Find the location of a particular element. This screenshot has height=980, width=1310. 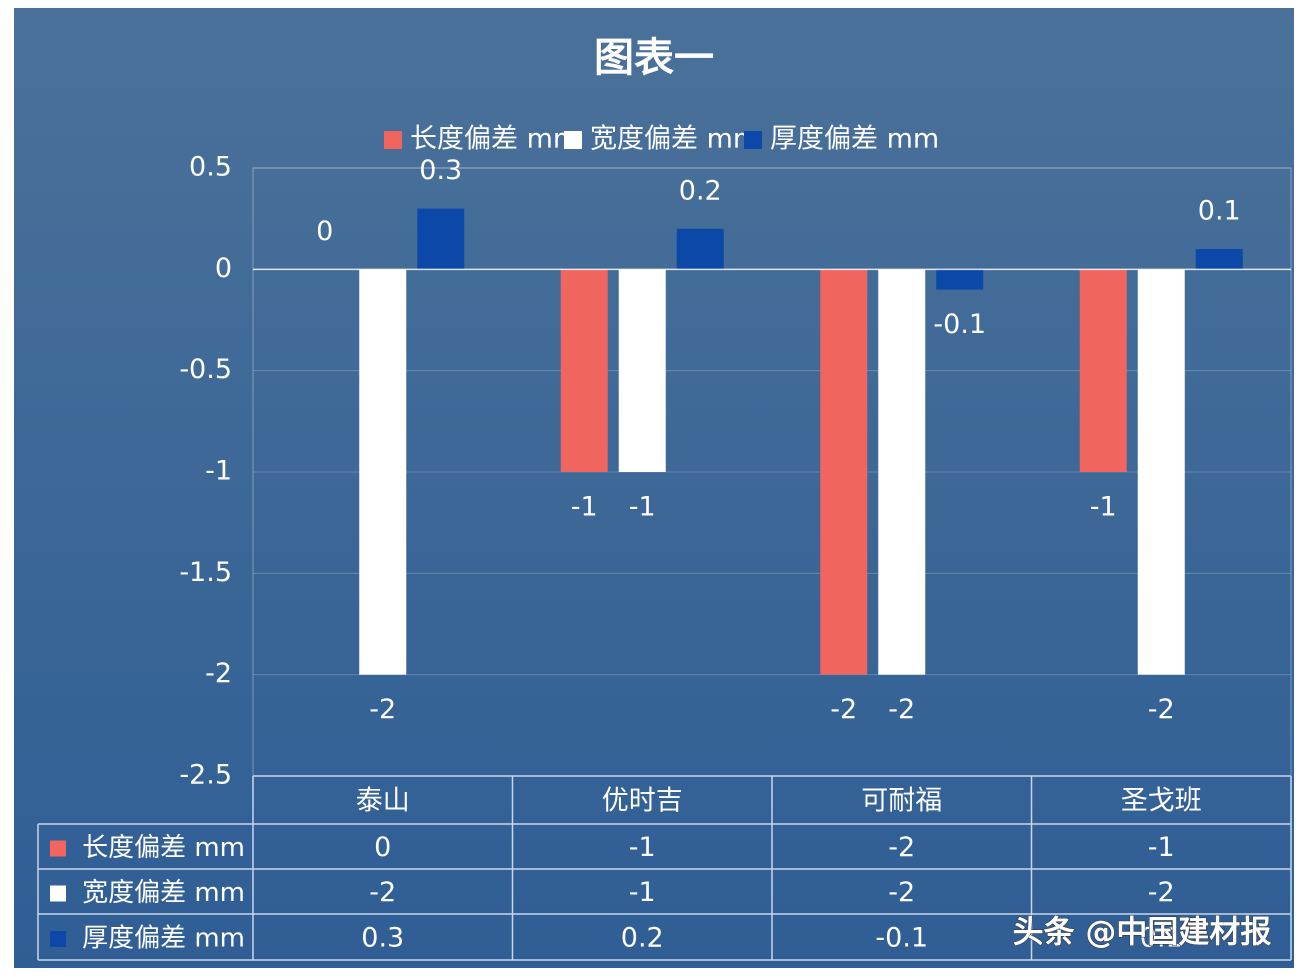

x-tick-label: 圣戈班 is located at coordinates (1161, 801).